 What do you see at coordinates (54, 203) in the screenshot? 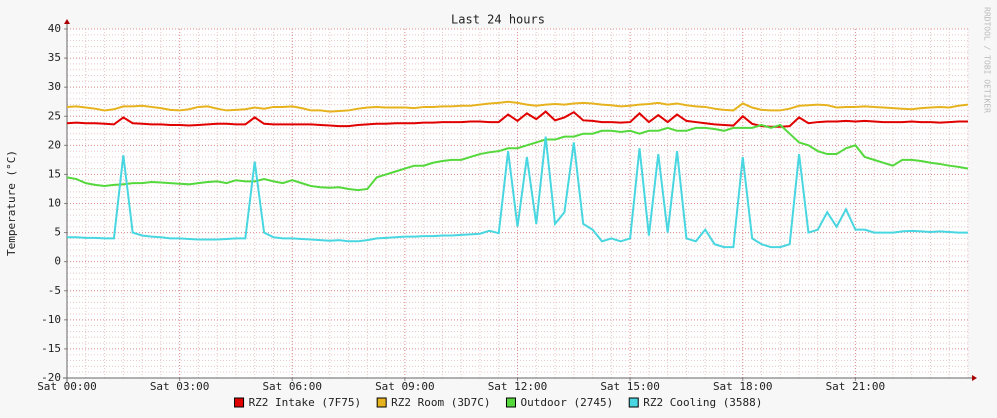
I see `y-tick-label: 10` at bounding box center [54, 203].